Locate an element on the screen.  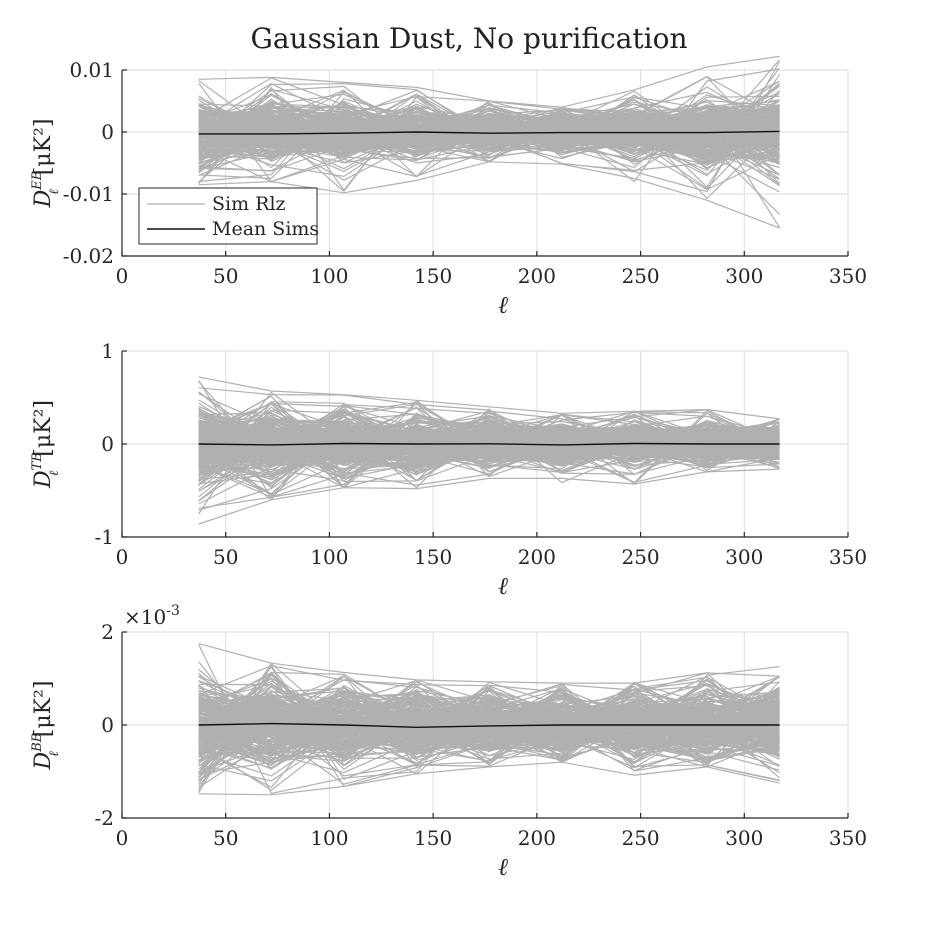
y-axis-label: DTBℓ[μK²] is located at coordinates (46, 444).